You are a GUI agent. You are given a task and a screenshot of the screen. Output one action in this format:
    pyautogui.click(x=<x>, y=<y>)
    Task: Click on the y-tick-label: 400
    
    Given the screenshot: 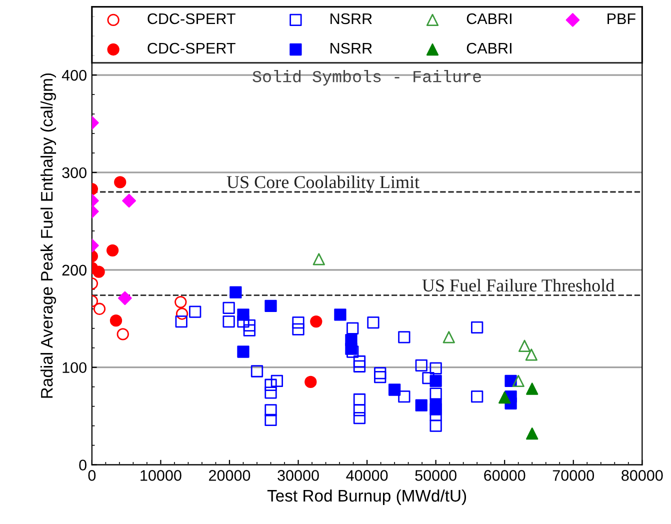 What is the action you would take?
    pyautogui.click(x=74, y=75)
    